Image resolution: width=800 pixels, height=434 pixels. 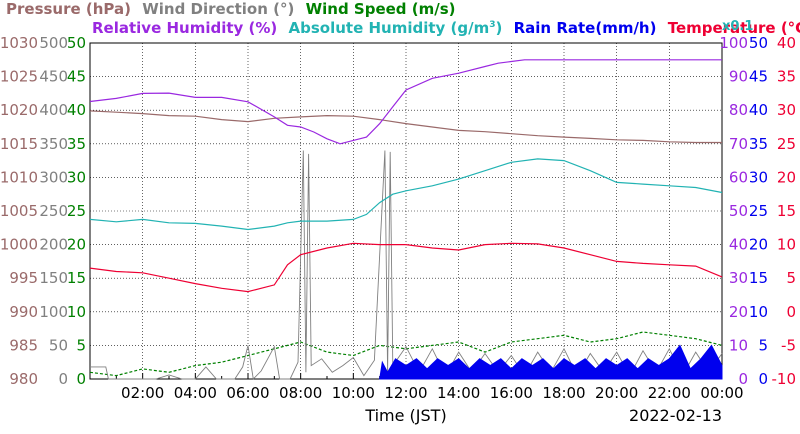 I want to click on rain-rate-tick-label: 30, so click(x=758, y=177).